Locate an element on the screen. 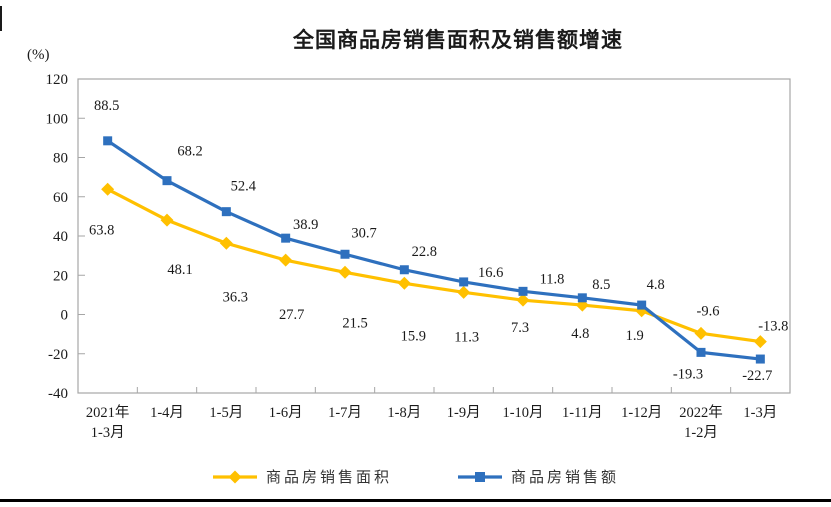  svg-text: -19.3 is located at coordinates (688, 374).